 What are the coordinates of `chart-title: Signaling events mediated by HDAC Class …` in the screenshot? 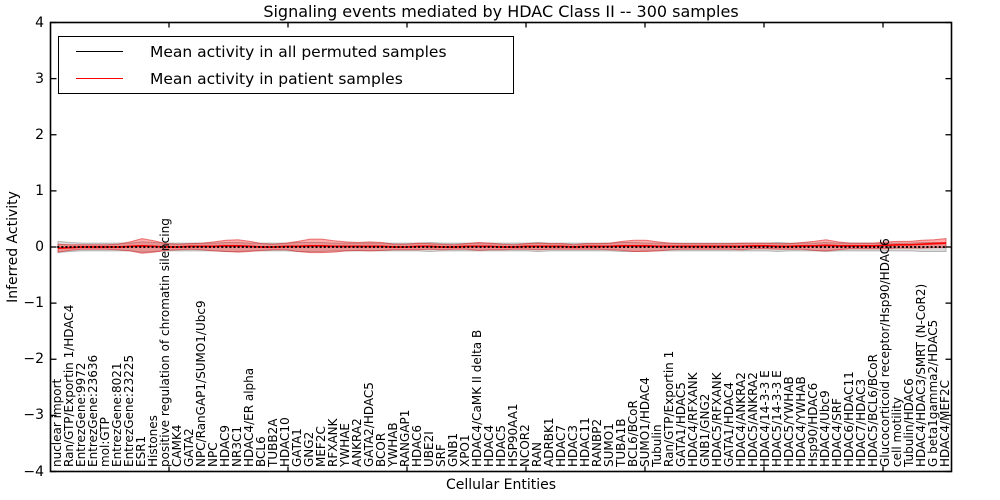 It's located at (501, 11).